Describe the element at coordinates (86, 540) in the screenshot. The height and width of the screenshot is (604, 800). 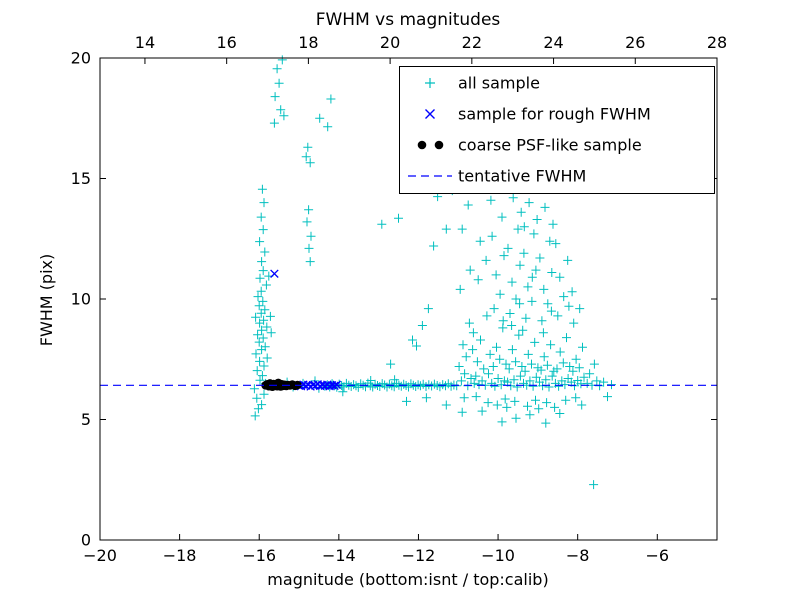
I see `y-tick-label: 0` at that location.